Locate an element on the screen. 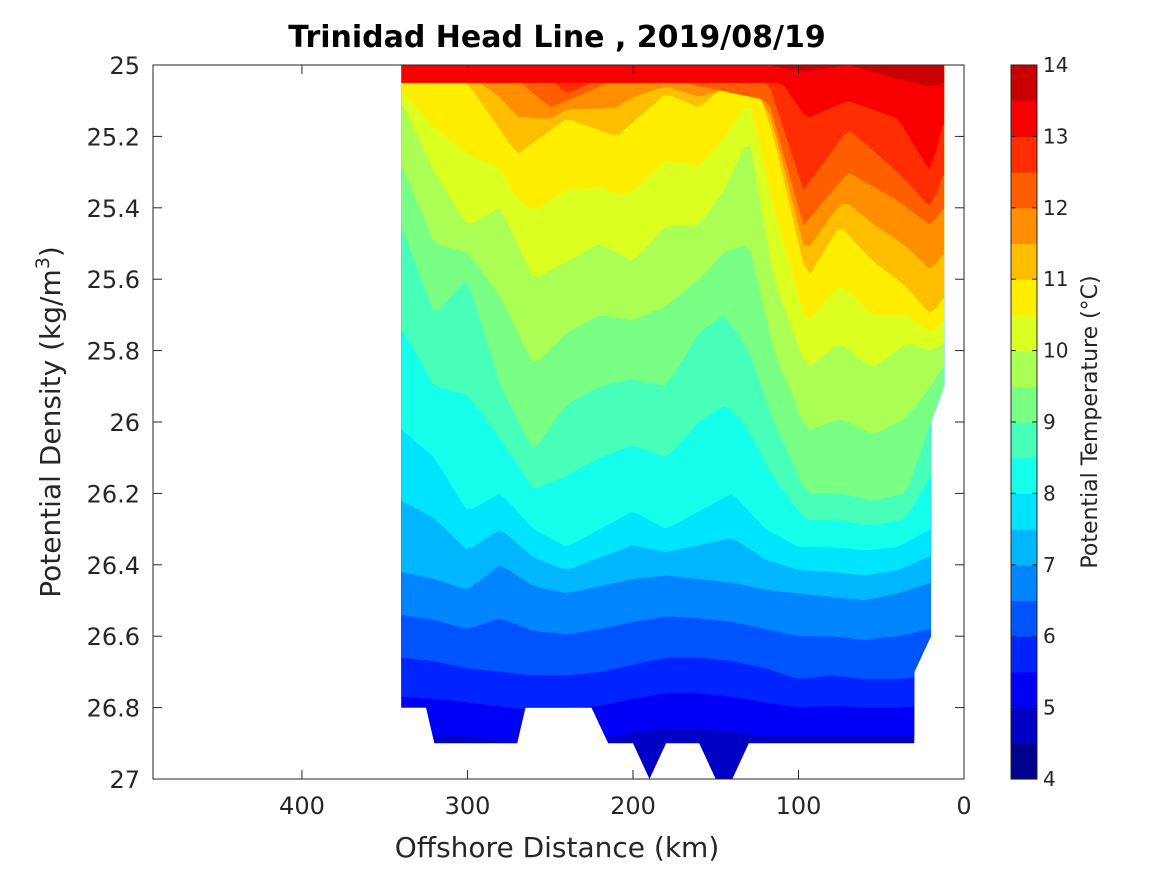 Image resolution: width=1167 pixels, height=875 pixels. colorbar-tick-label: 12 is located at coordinates (1055, 208).